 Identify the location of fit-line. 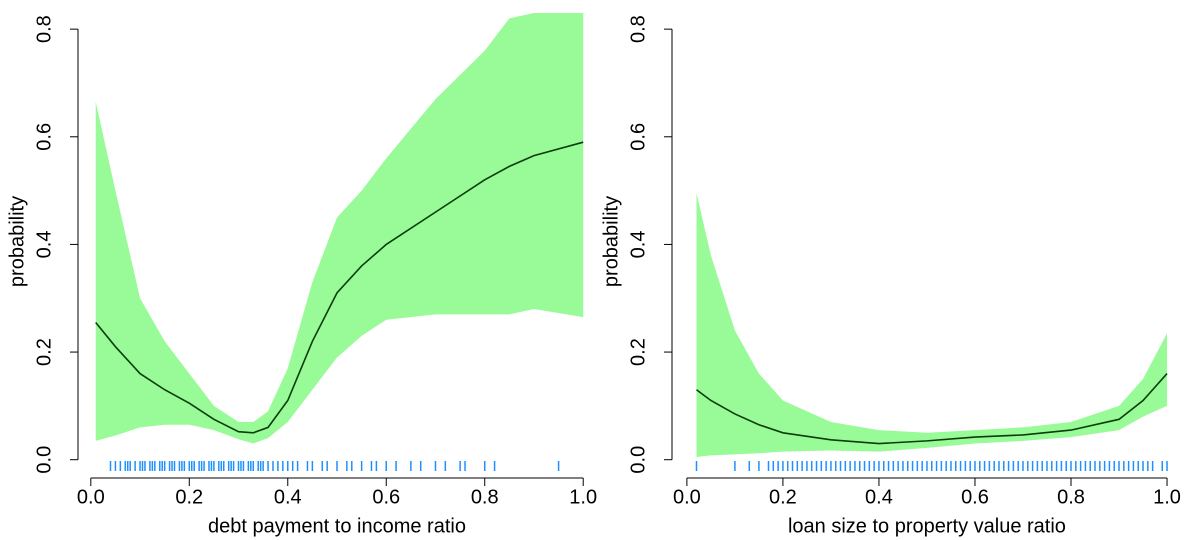
(932, 409).